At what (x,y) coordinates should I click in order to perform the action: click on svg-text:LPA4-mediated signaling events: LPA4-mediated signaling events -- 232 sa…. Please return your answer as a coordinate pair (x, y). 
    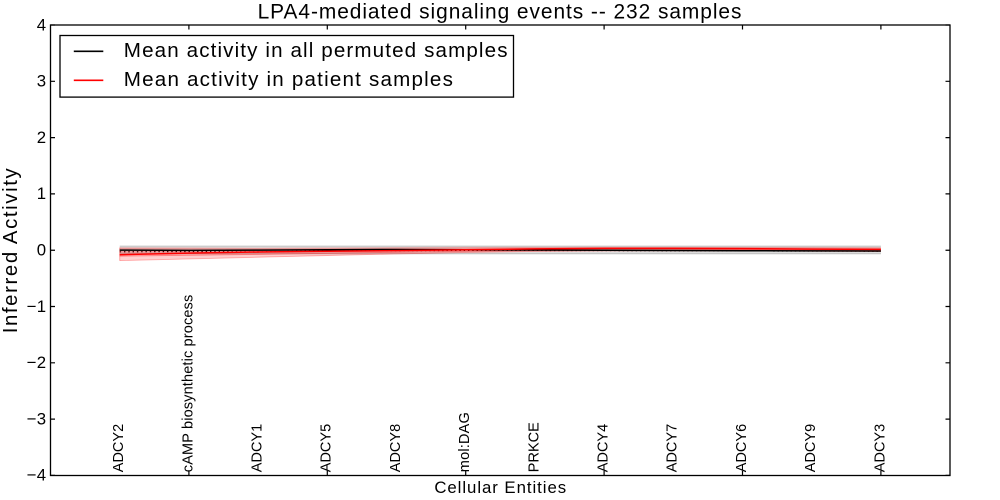
    Looking at the image, I should click on (500, 12).